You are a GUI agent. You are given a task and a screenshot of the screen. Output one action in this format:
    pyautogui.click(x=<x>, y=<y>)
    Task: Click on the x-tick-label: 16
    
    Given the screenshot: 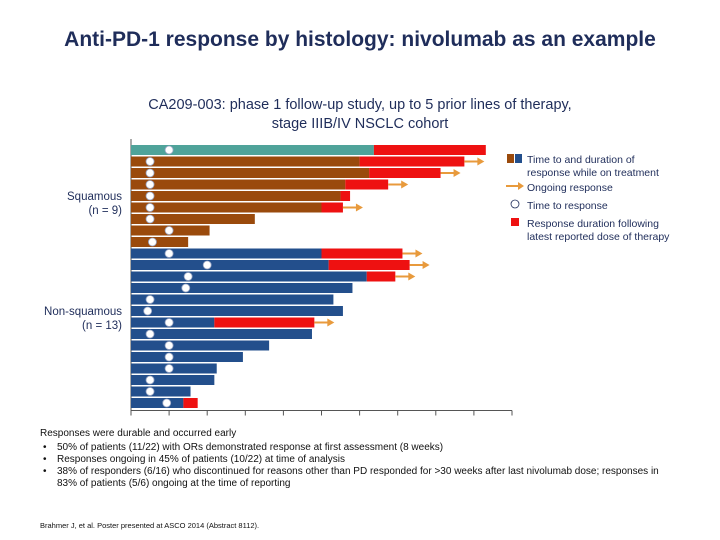 What is the action you would take?
    pyautogui.click(x=169, y=420)
    